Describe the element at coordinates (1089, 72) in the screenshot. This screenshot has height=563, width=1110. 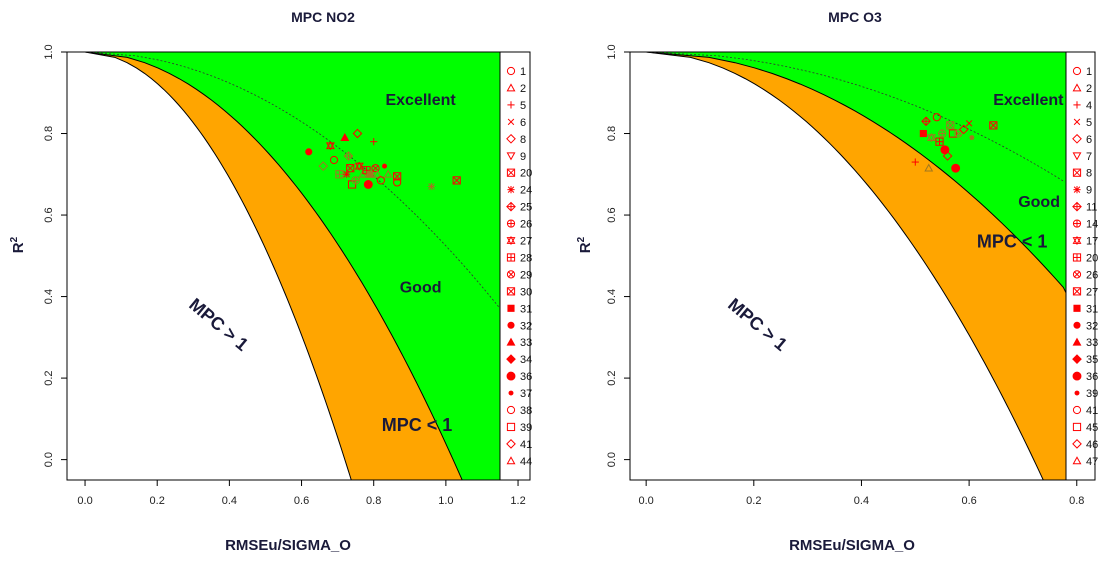
I see `legend-label: 1` at that location.